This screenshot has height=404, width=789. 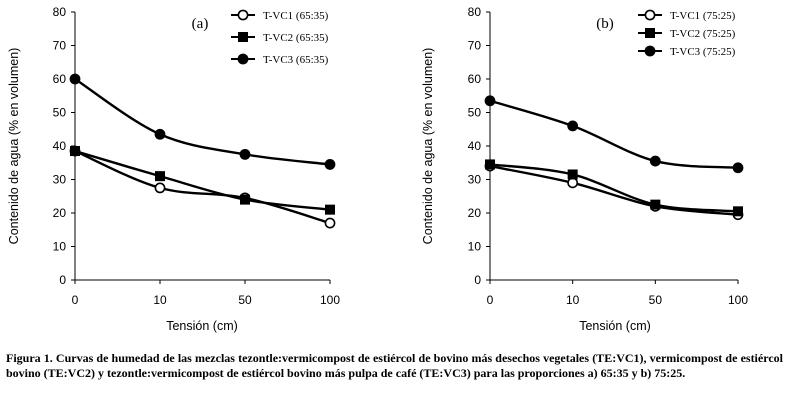 What do you see at coordinates (200, 24) in the screenshot?
I see `panel-label: (a)` at bounding box center [200, 24].